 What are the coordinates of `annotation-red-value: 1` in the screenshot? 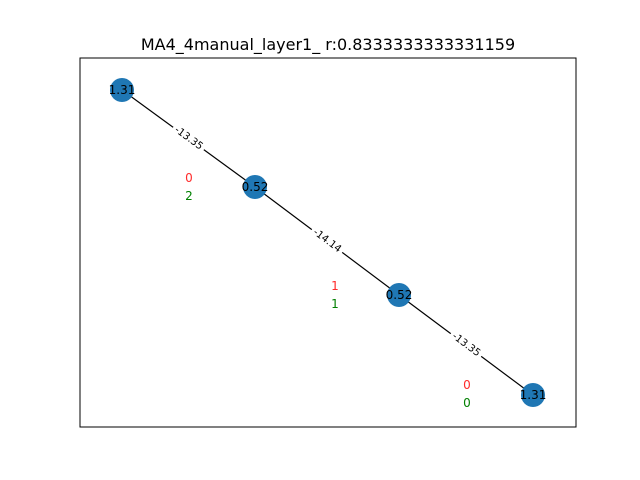 It's located at (335, 286).